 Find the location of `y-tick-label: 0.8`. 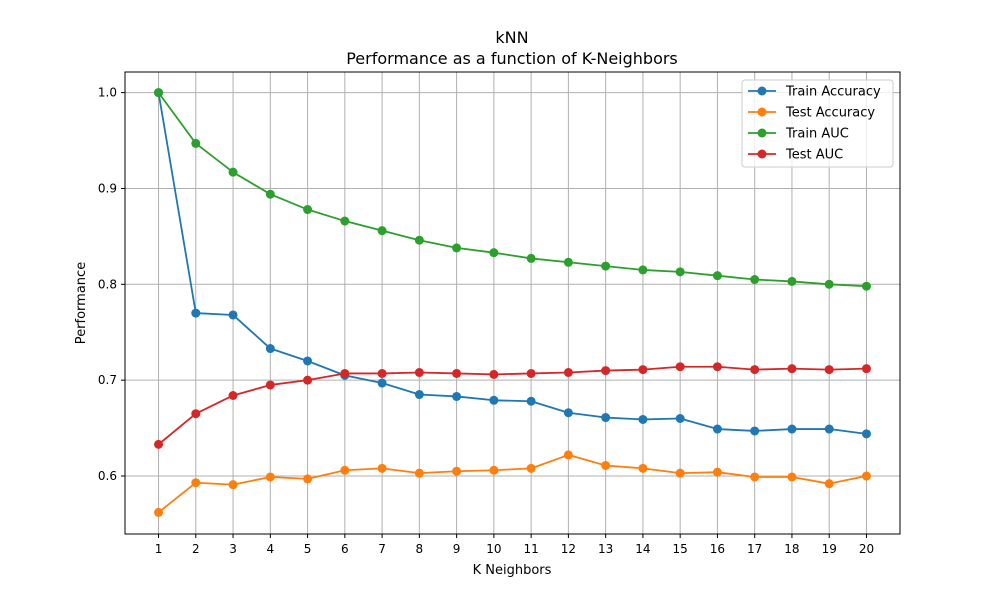

y-tick-label: 0.8 is located at coordinates (107, 284).